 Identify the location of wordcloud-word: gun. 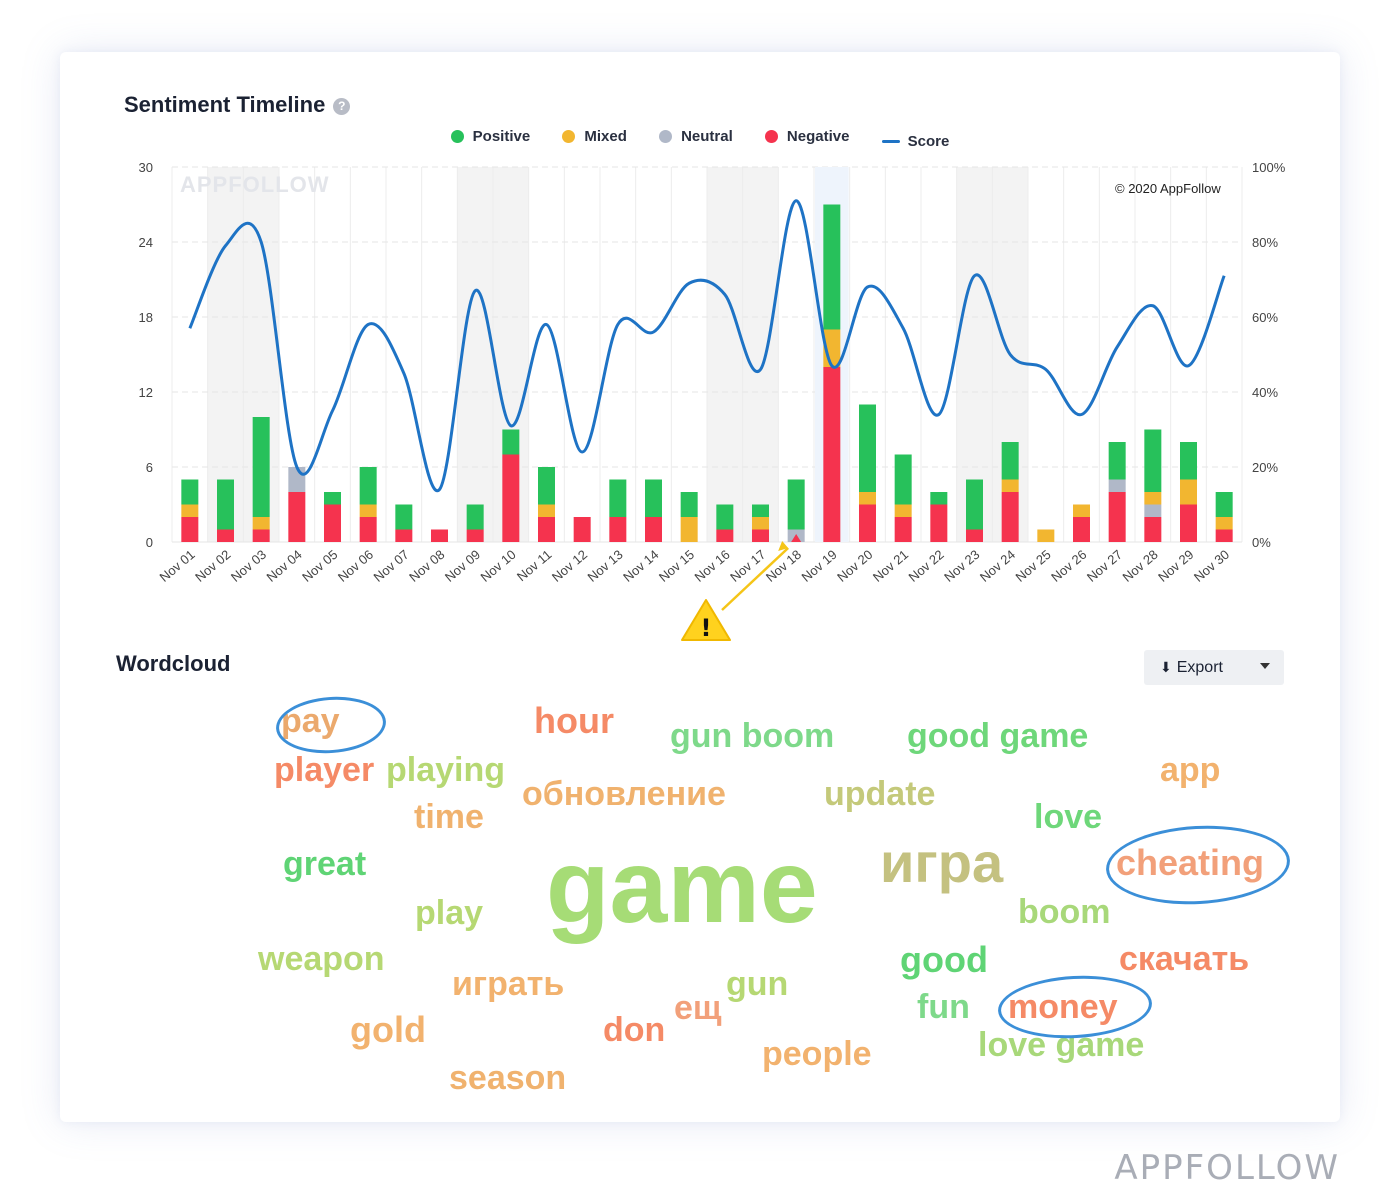
(757, 984).